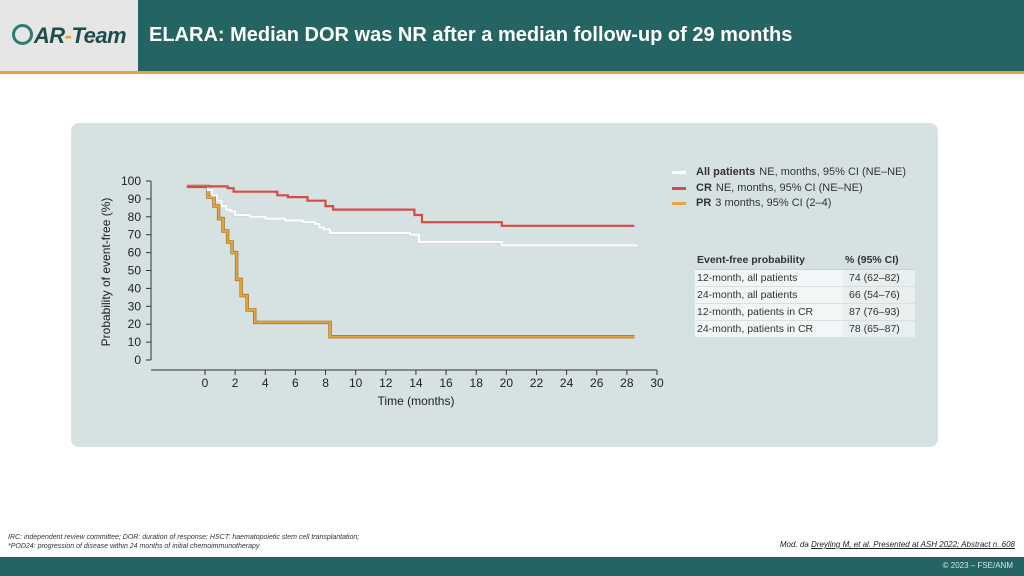 Image resolution: width=1024 pixels, height=576 pixels. I want to click on y-tick-label: 90, so click(135, 199).